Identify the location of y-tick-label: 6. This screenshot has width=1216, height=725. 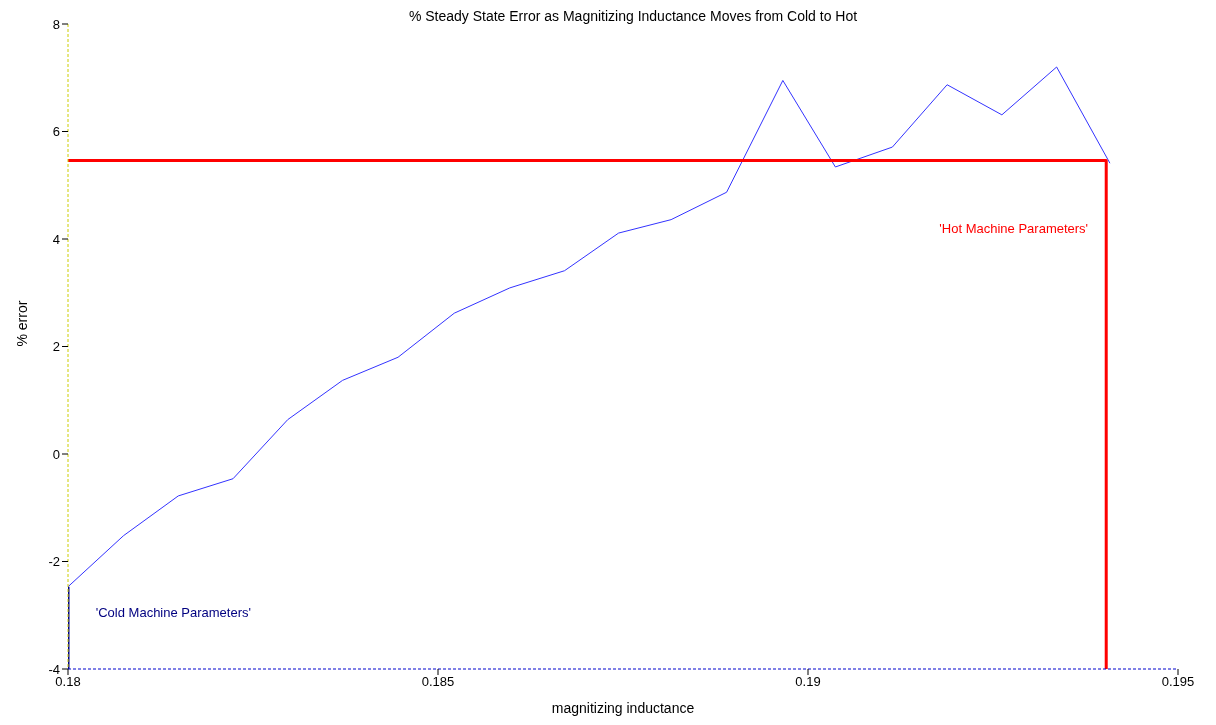
(56, 132).